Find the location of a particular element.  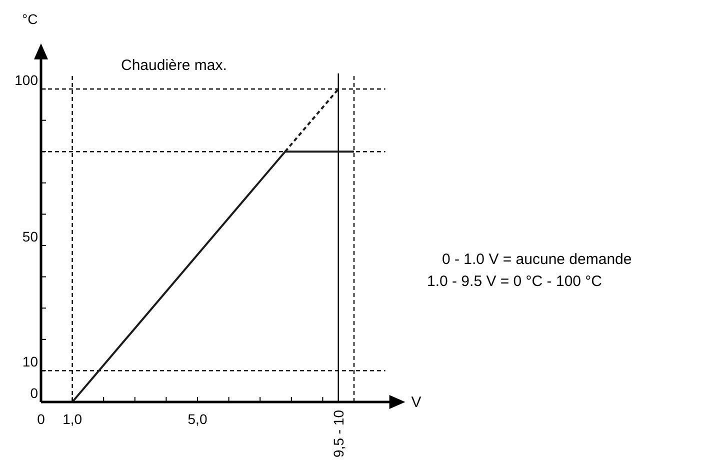

y-tick-label: 10 is located at coordinates (30, 362).